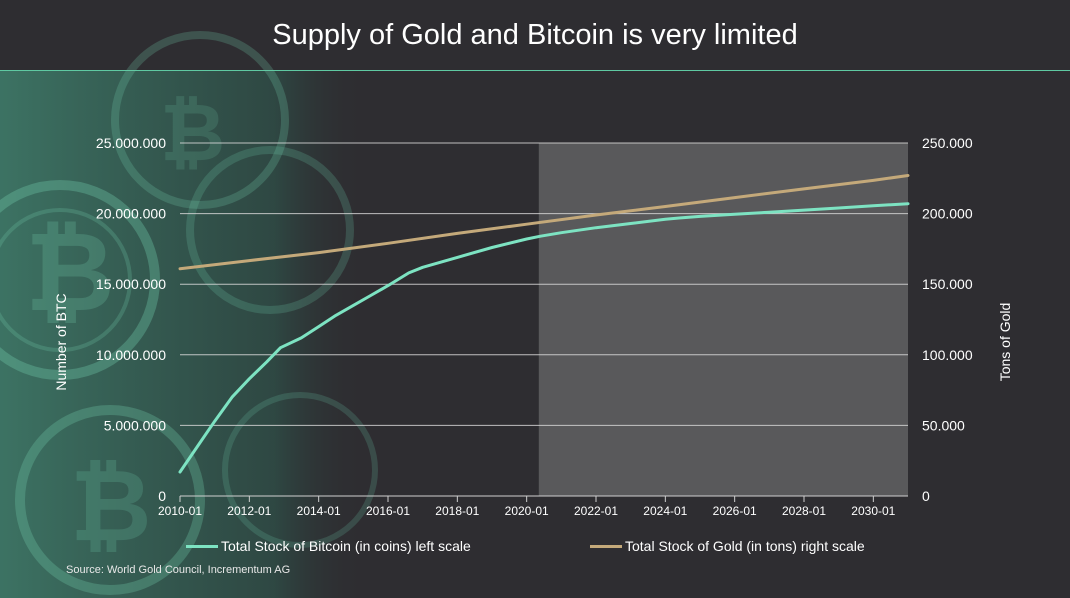 The height and width of the screenshot is (598, 1070). I want to click on x-tick-label: 2020-01, so click(527, 511).